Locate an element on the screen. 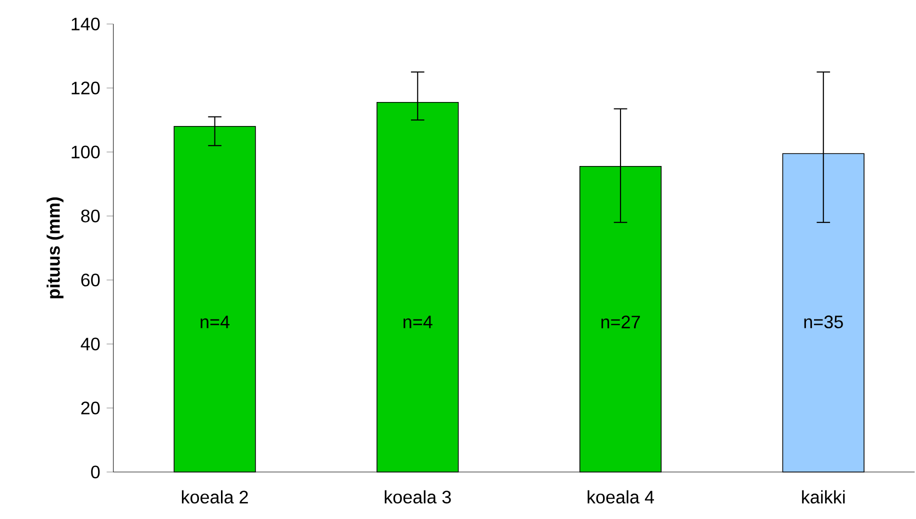  y-tick-label: 80 is located at coordinates (90, 216).